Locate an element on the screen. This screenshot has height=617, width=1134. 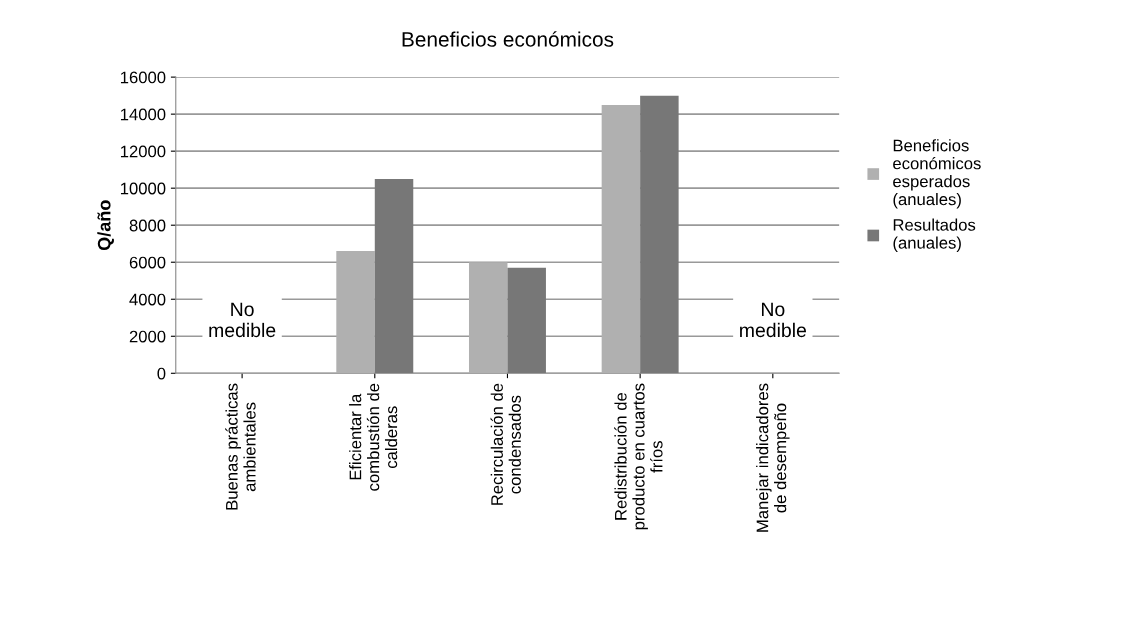
y-tick-label: 6000 is located at coordinates (147, 262).